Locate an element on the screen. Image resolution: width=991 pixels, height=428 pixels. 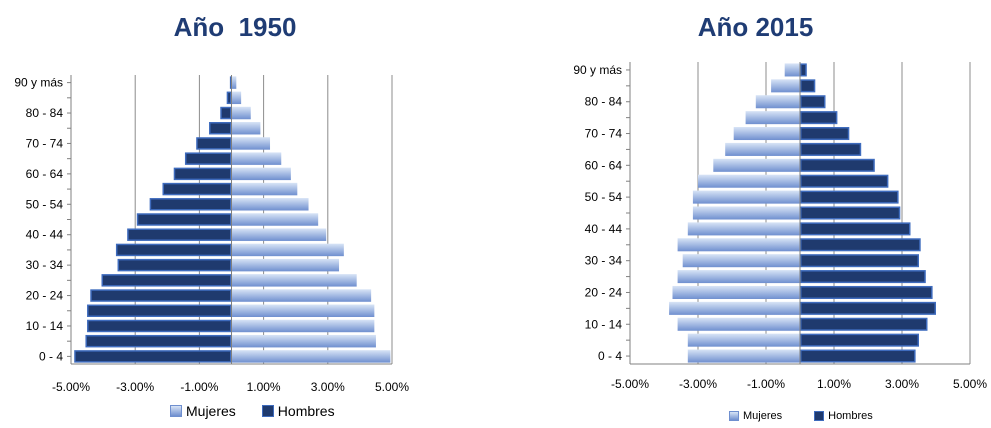
y-tick-label: 80 - 84 is located at coordinates (604, 102).